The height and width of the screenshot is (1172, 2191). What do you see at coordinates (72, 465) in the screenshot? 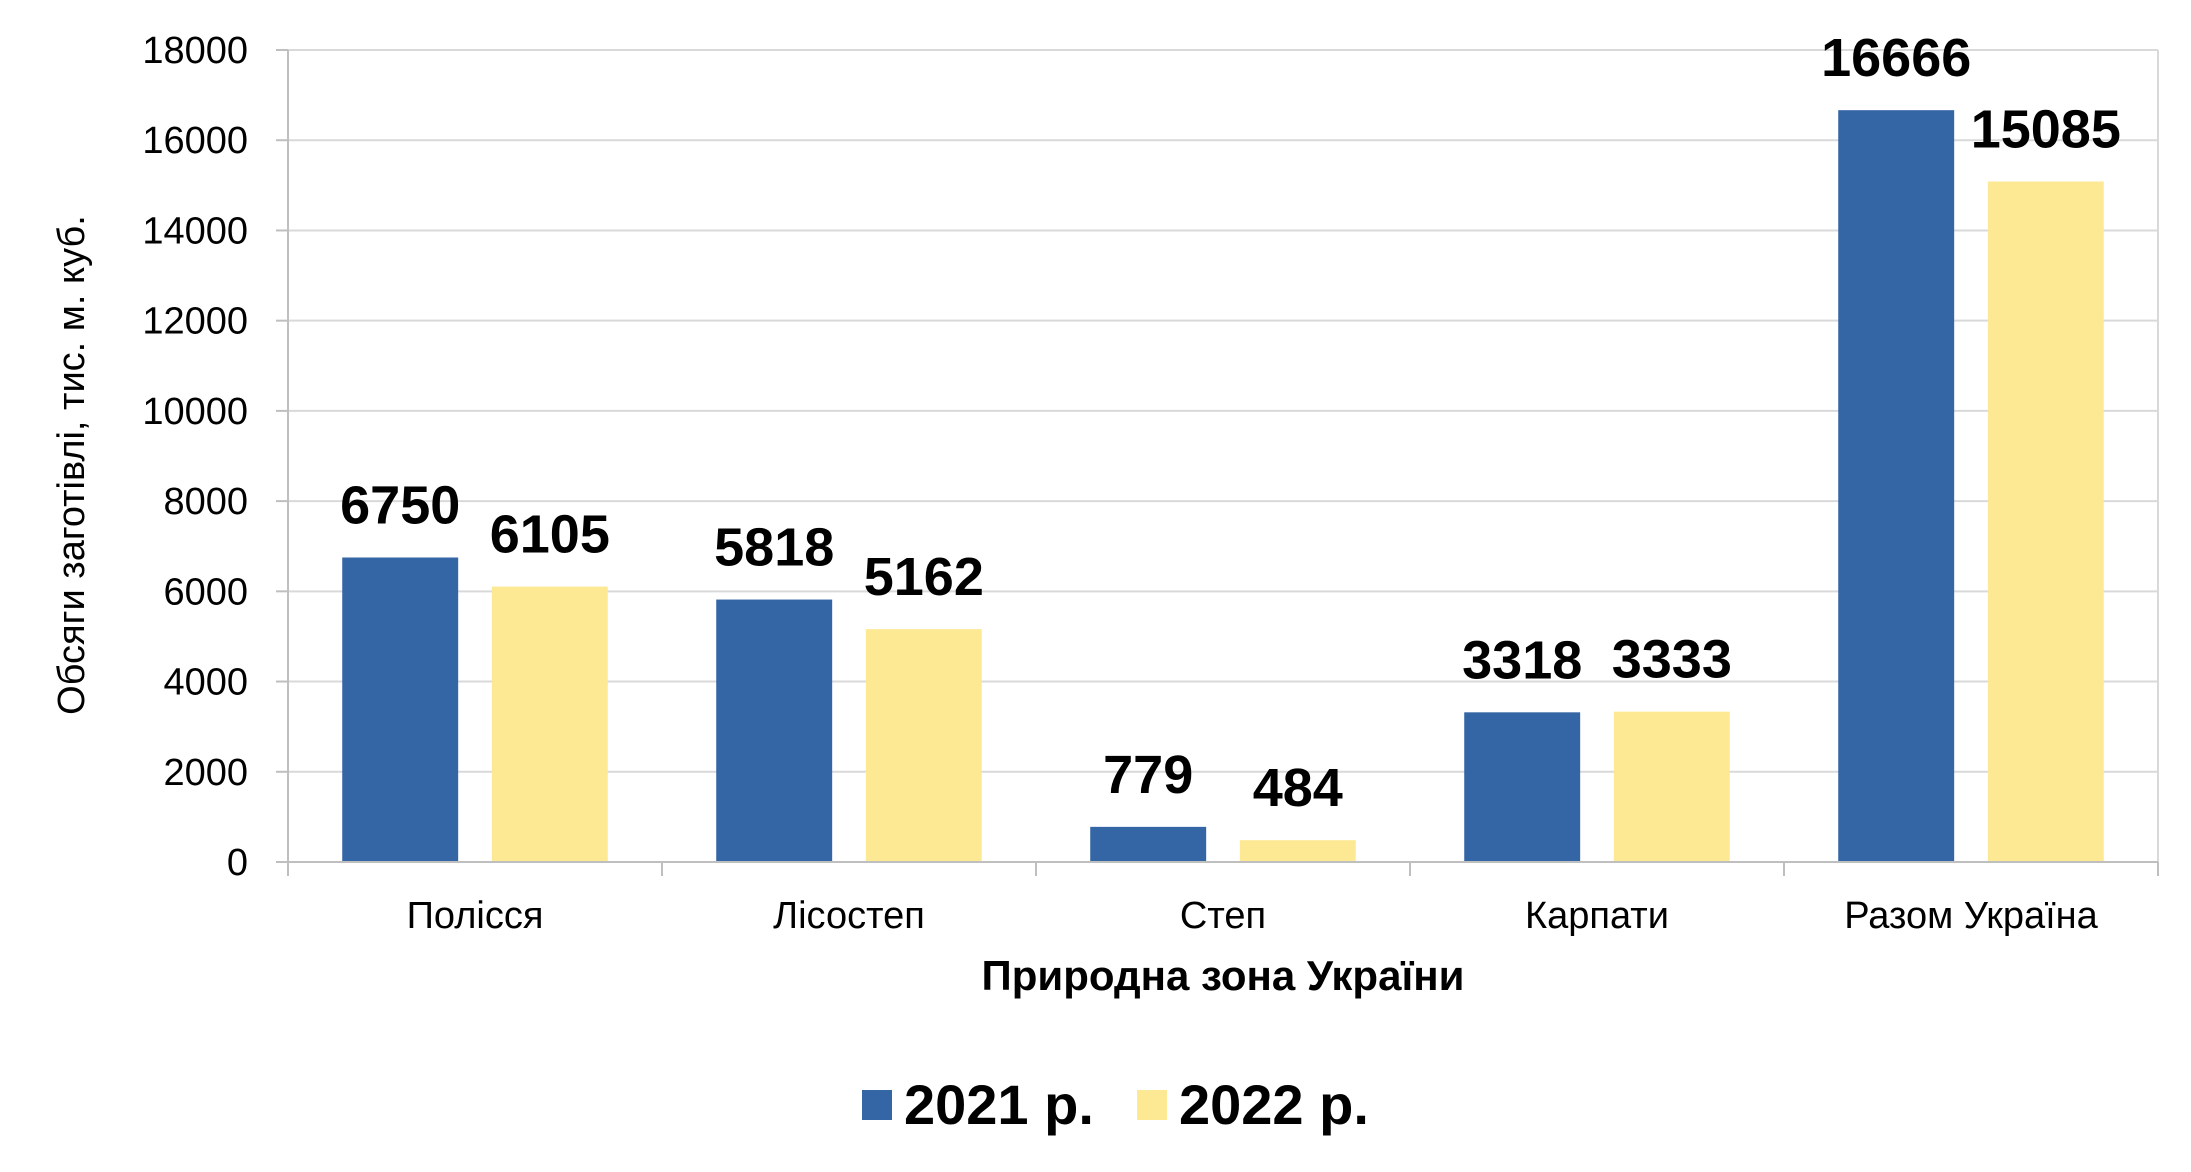
I see `y-axis-title: Обсяги заготівлі, тис. м. куб.` at bounding box center [72, 465].